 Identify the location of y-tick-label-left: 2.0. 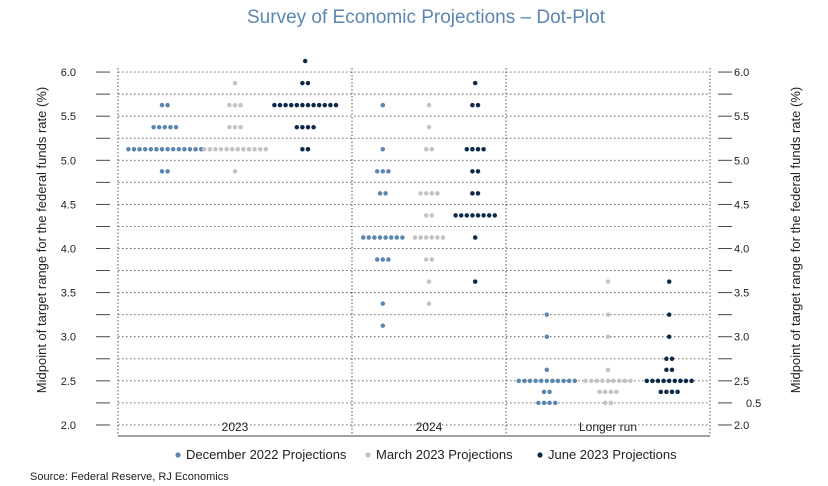
(68, 426).